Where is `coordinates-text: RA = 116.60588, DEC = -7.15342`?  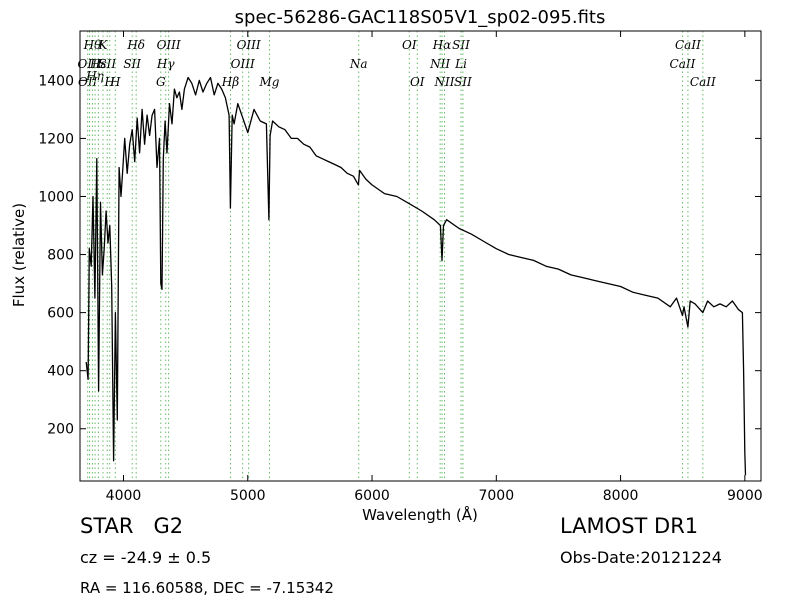 coordinates-text: RA = 116.60588, DEC = -7.15342 is located at coordinates (207, 588).